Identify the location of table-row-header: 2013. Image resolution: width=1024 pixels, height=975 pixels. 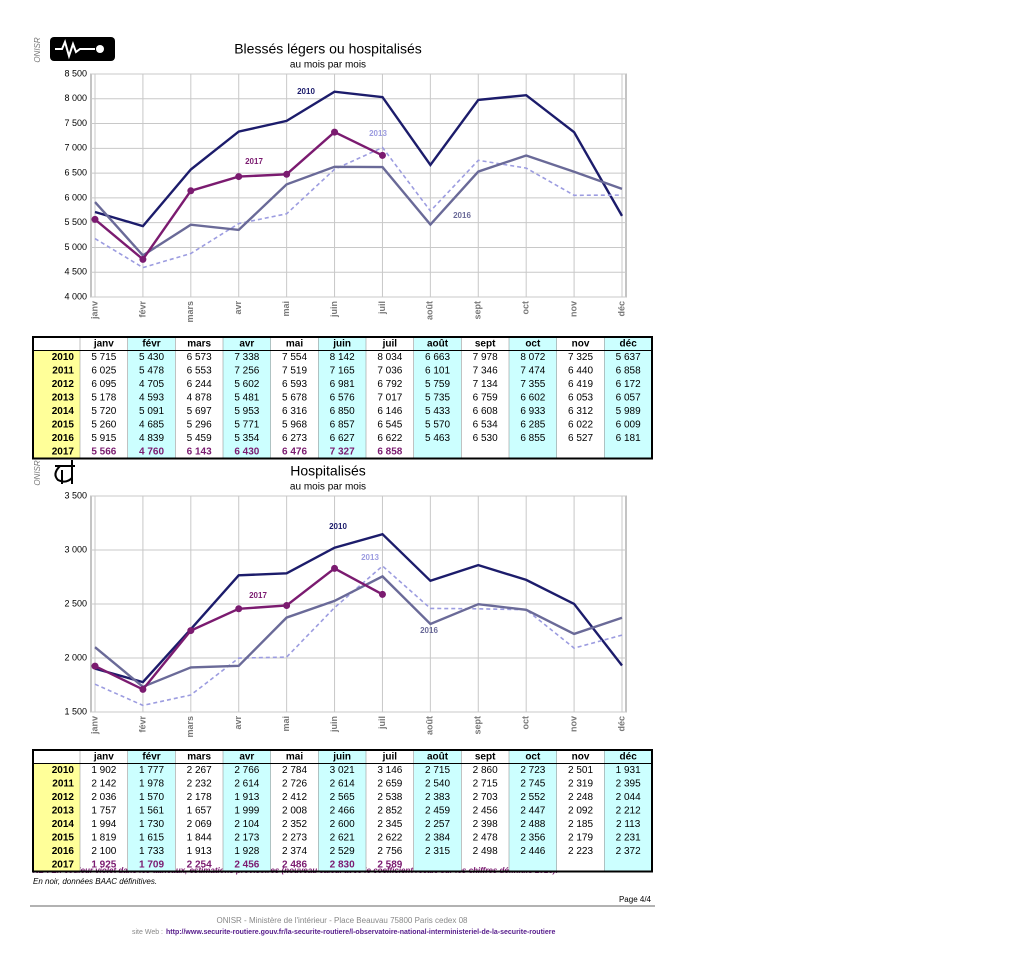
(63, 397).